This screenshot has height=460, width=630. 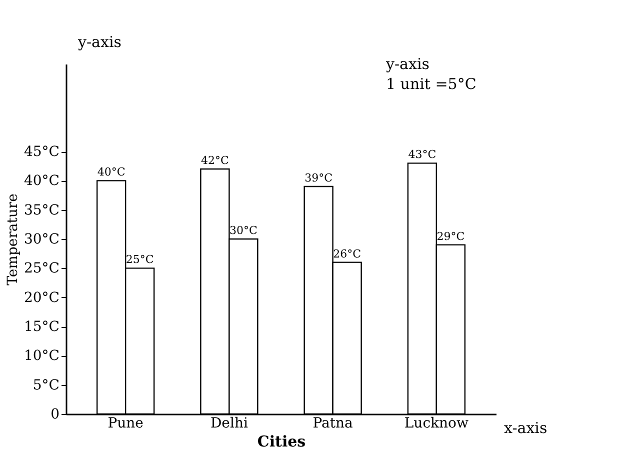 I want to click on annotation: 1 unit =5°C, so click(x=431, y=84).